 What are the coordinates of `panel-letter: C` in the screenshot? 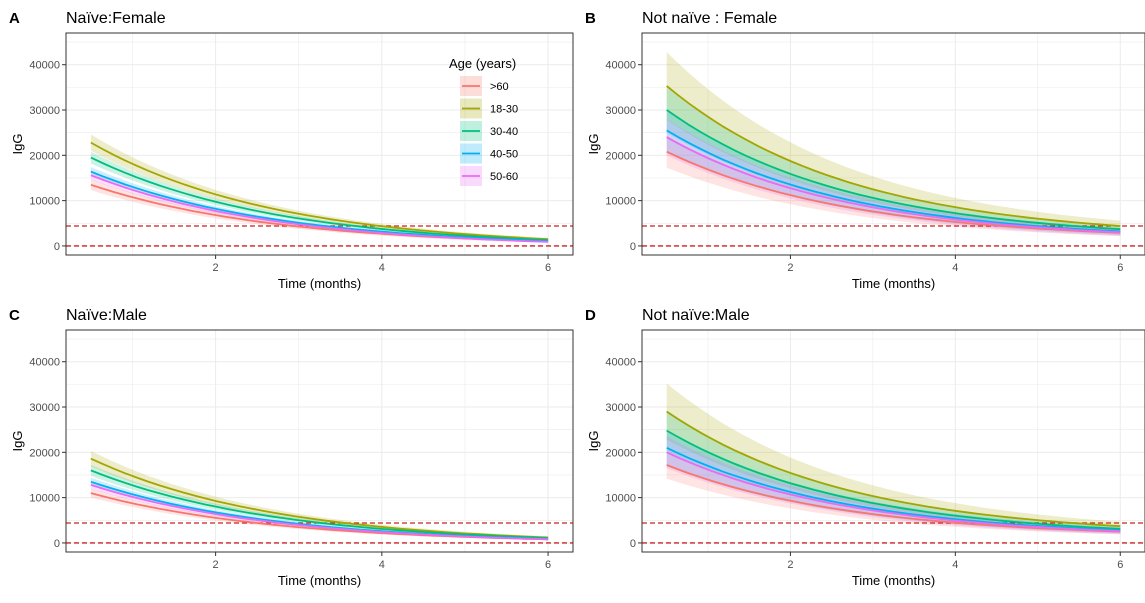 It's located at (14, 315).